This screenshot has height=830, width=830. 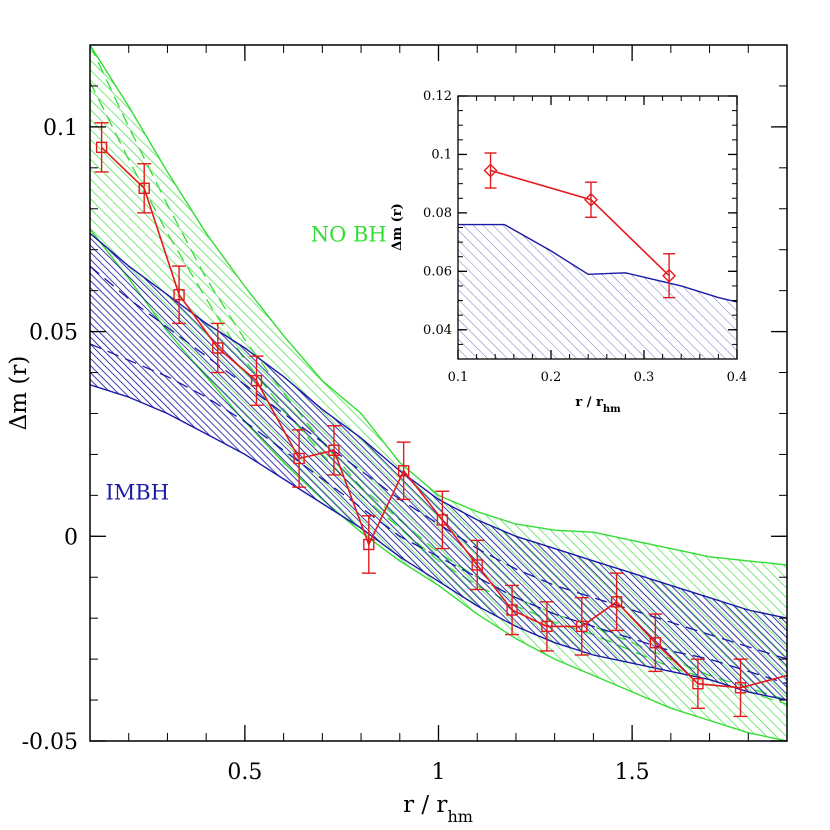 What do you see at coordinates (437, 96) in the screenshot?
I see `inset-y-tick-label-4: 0.12` at bounding box center [437, 96].